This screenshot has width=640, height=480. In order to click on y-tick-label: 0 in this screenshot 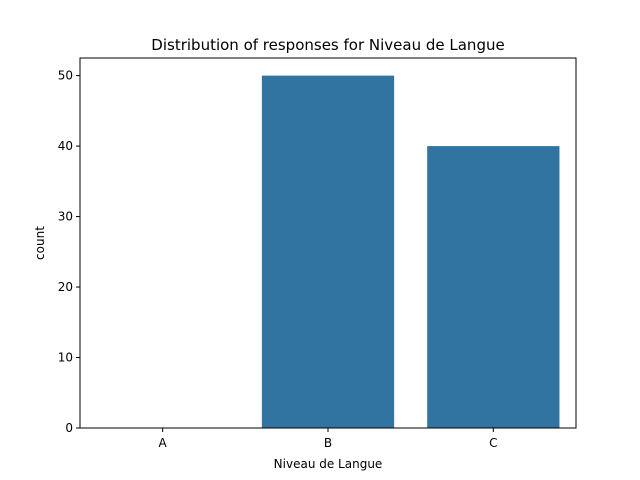, I will do `click(69, 428)`.